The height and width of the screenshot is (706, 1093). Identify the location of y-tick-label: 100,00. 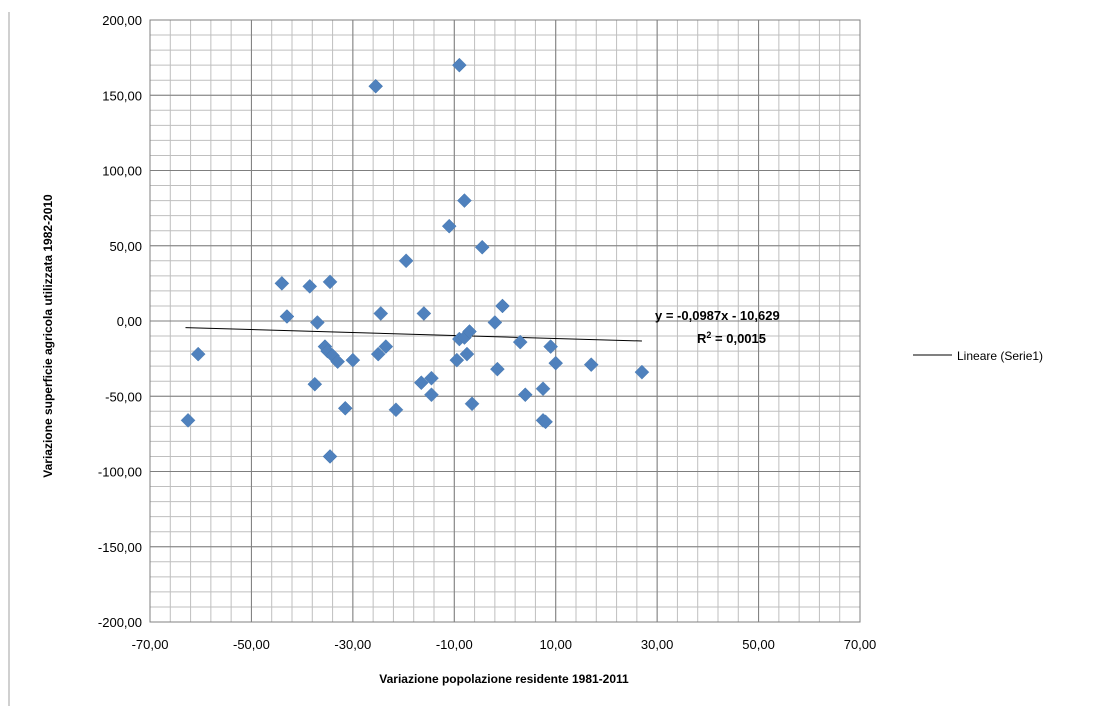
(122, 171).